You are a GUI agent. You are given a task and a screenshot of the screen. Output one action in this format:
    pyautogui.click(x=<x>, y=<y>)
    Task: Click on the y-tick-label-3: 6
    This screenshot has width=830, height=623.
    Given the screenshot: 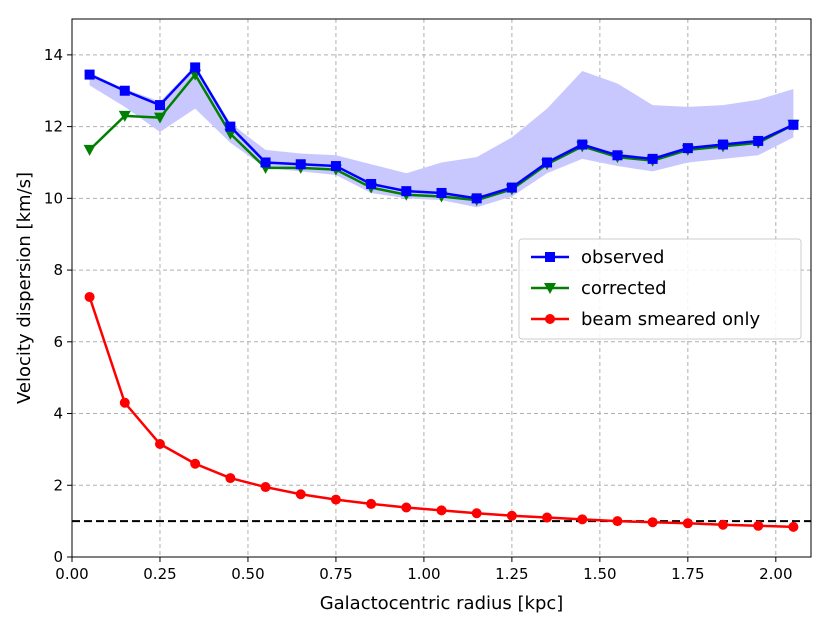 What is the action you would take?
    pyautogui.click(x=58, y=342)
    